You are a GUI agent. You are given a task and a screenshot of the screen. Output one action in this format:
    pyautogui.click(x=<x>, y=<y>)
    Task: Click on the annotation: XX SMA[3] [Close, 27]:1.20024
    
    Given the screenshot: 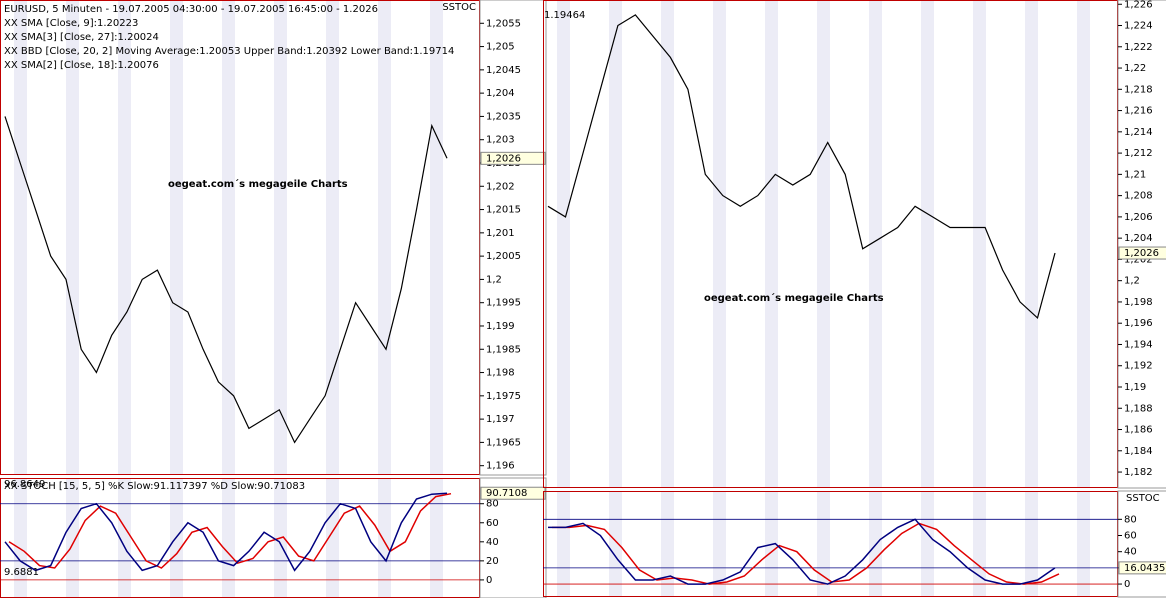 What is the action you would take?
    pyautogui.click(x=81, y=37)
    